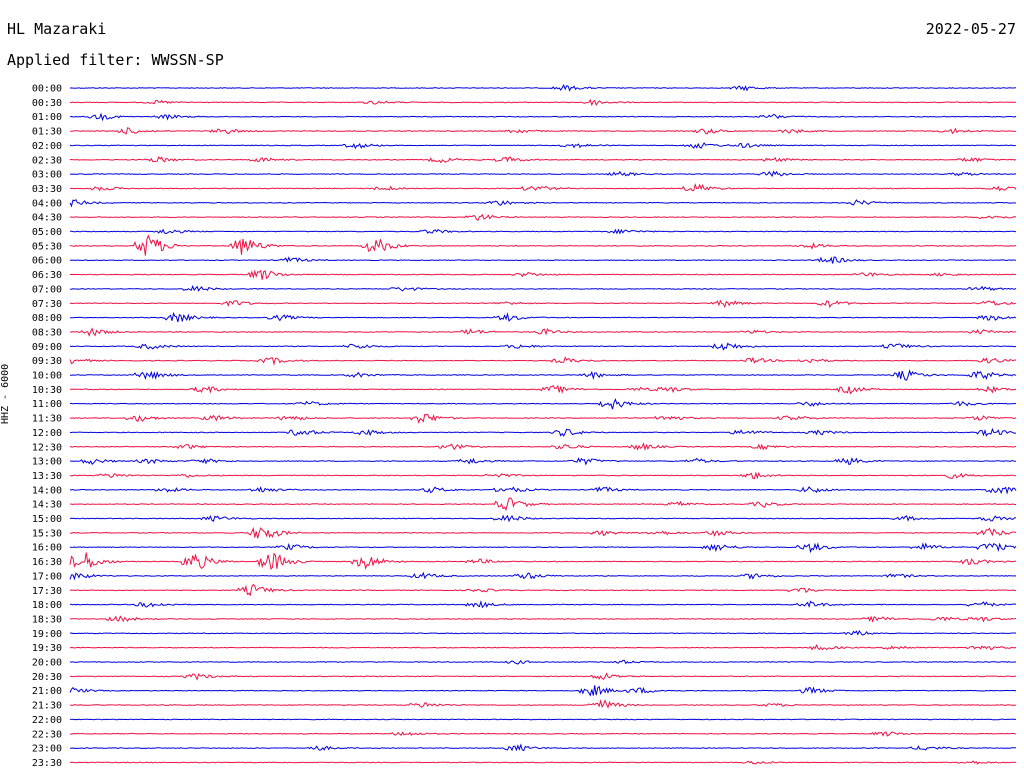  Describe the element at coordinates (47, 289) in the screenshot. I see `row-time-label: 07:00` at that location.